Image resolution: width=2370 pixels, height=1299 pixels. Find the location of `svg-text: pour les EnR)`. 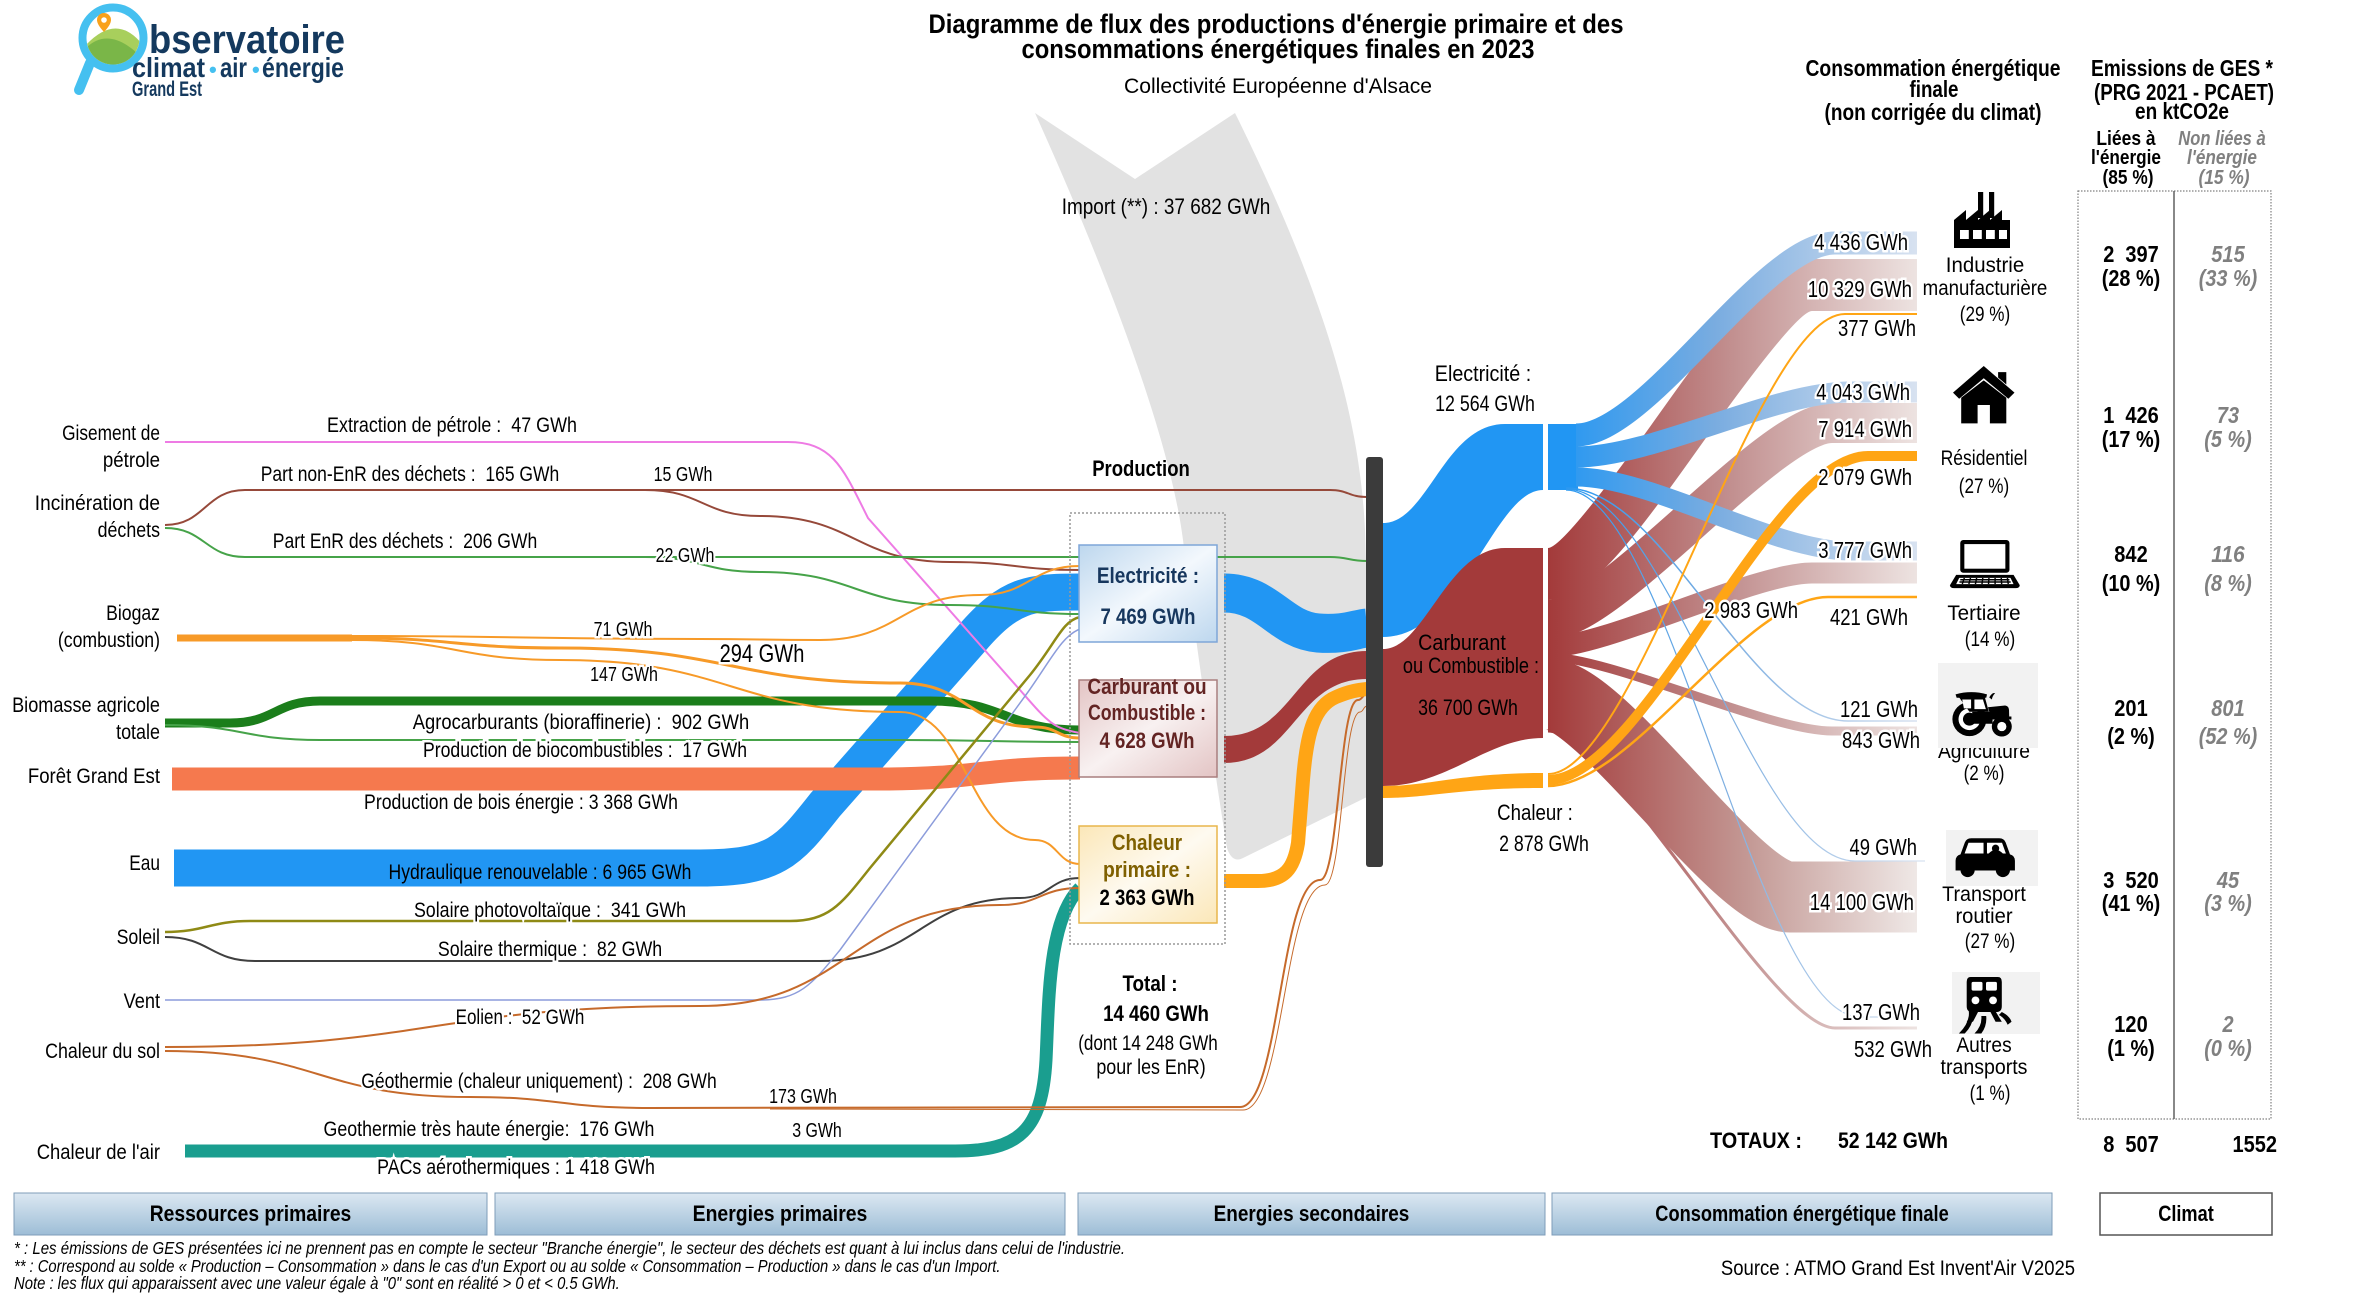

svg-text: pour les EnR) is located at coordinates (1150, 1067).